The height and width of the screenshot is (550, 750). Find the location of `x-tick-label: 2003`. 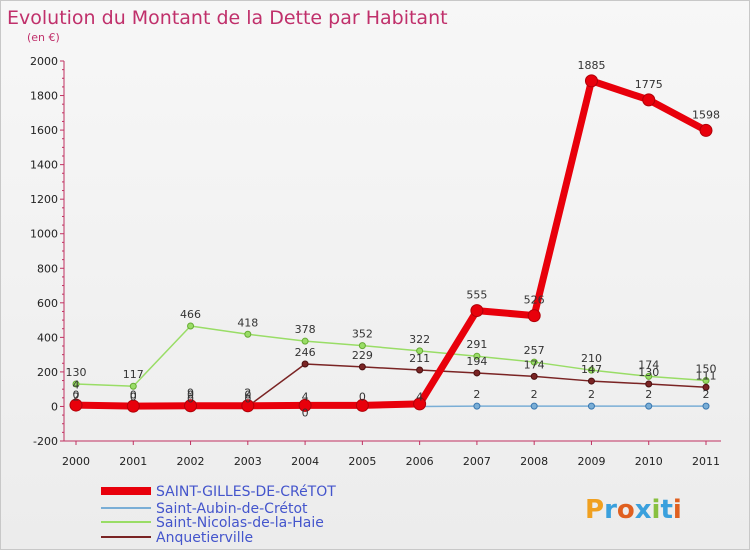

x-tick-label: 2003 is located at coordinates (248, 461).